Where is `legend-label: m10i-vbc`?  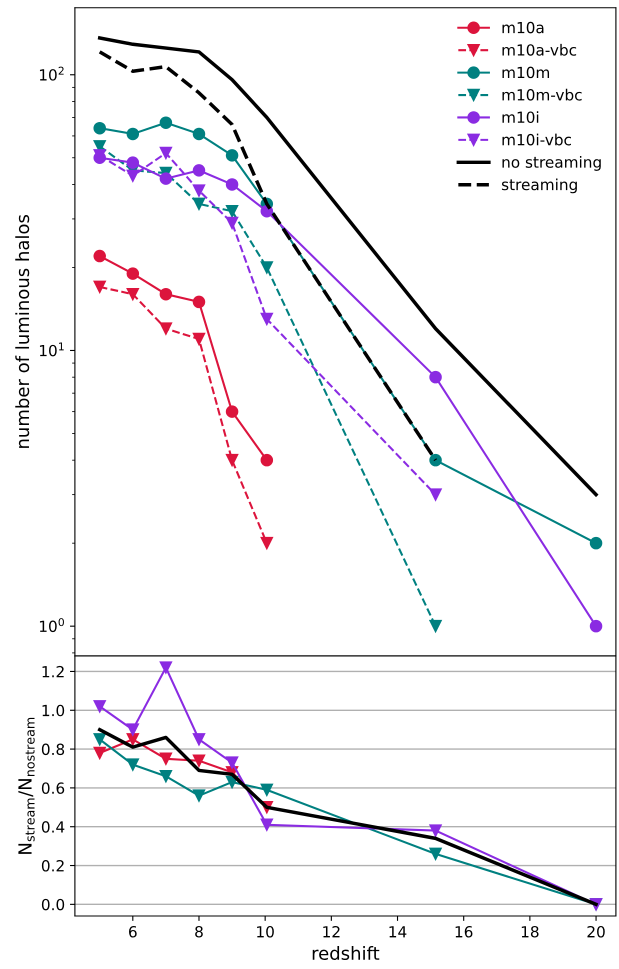 legend-label: m10i-vbc is located at coordinates (536, 140).